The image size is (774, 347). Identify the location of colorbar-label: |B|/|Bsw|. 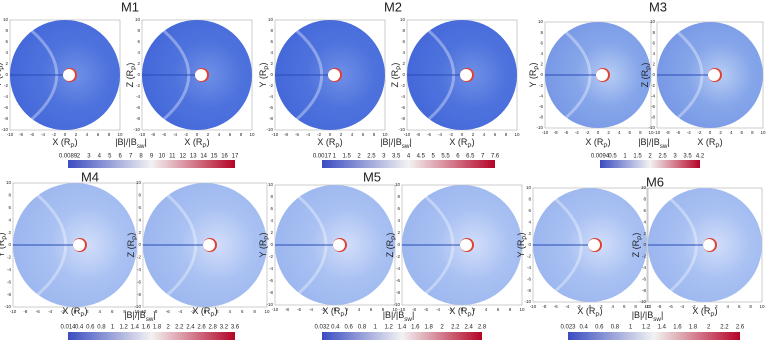
(654, 143).